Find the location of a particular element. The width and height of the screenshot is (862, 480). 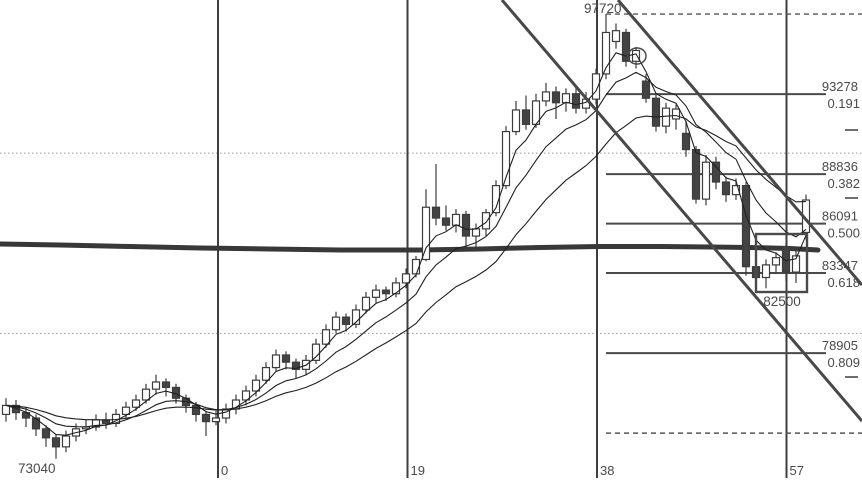

chart-label: 73040 is located at coordinates (37, 468).